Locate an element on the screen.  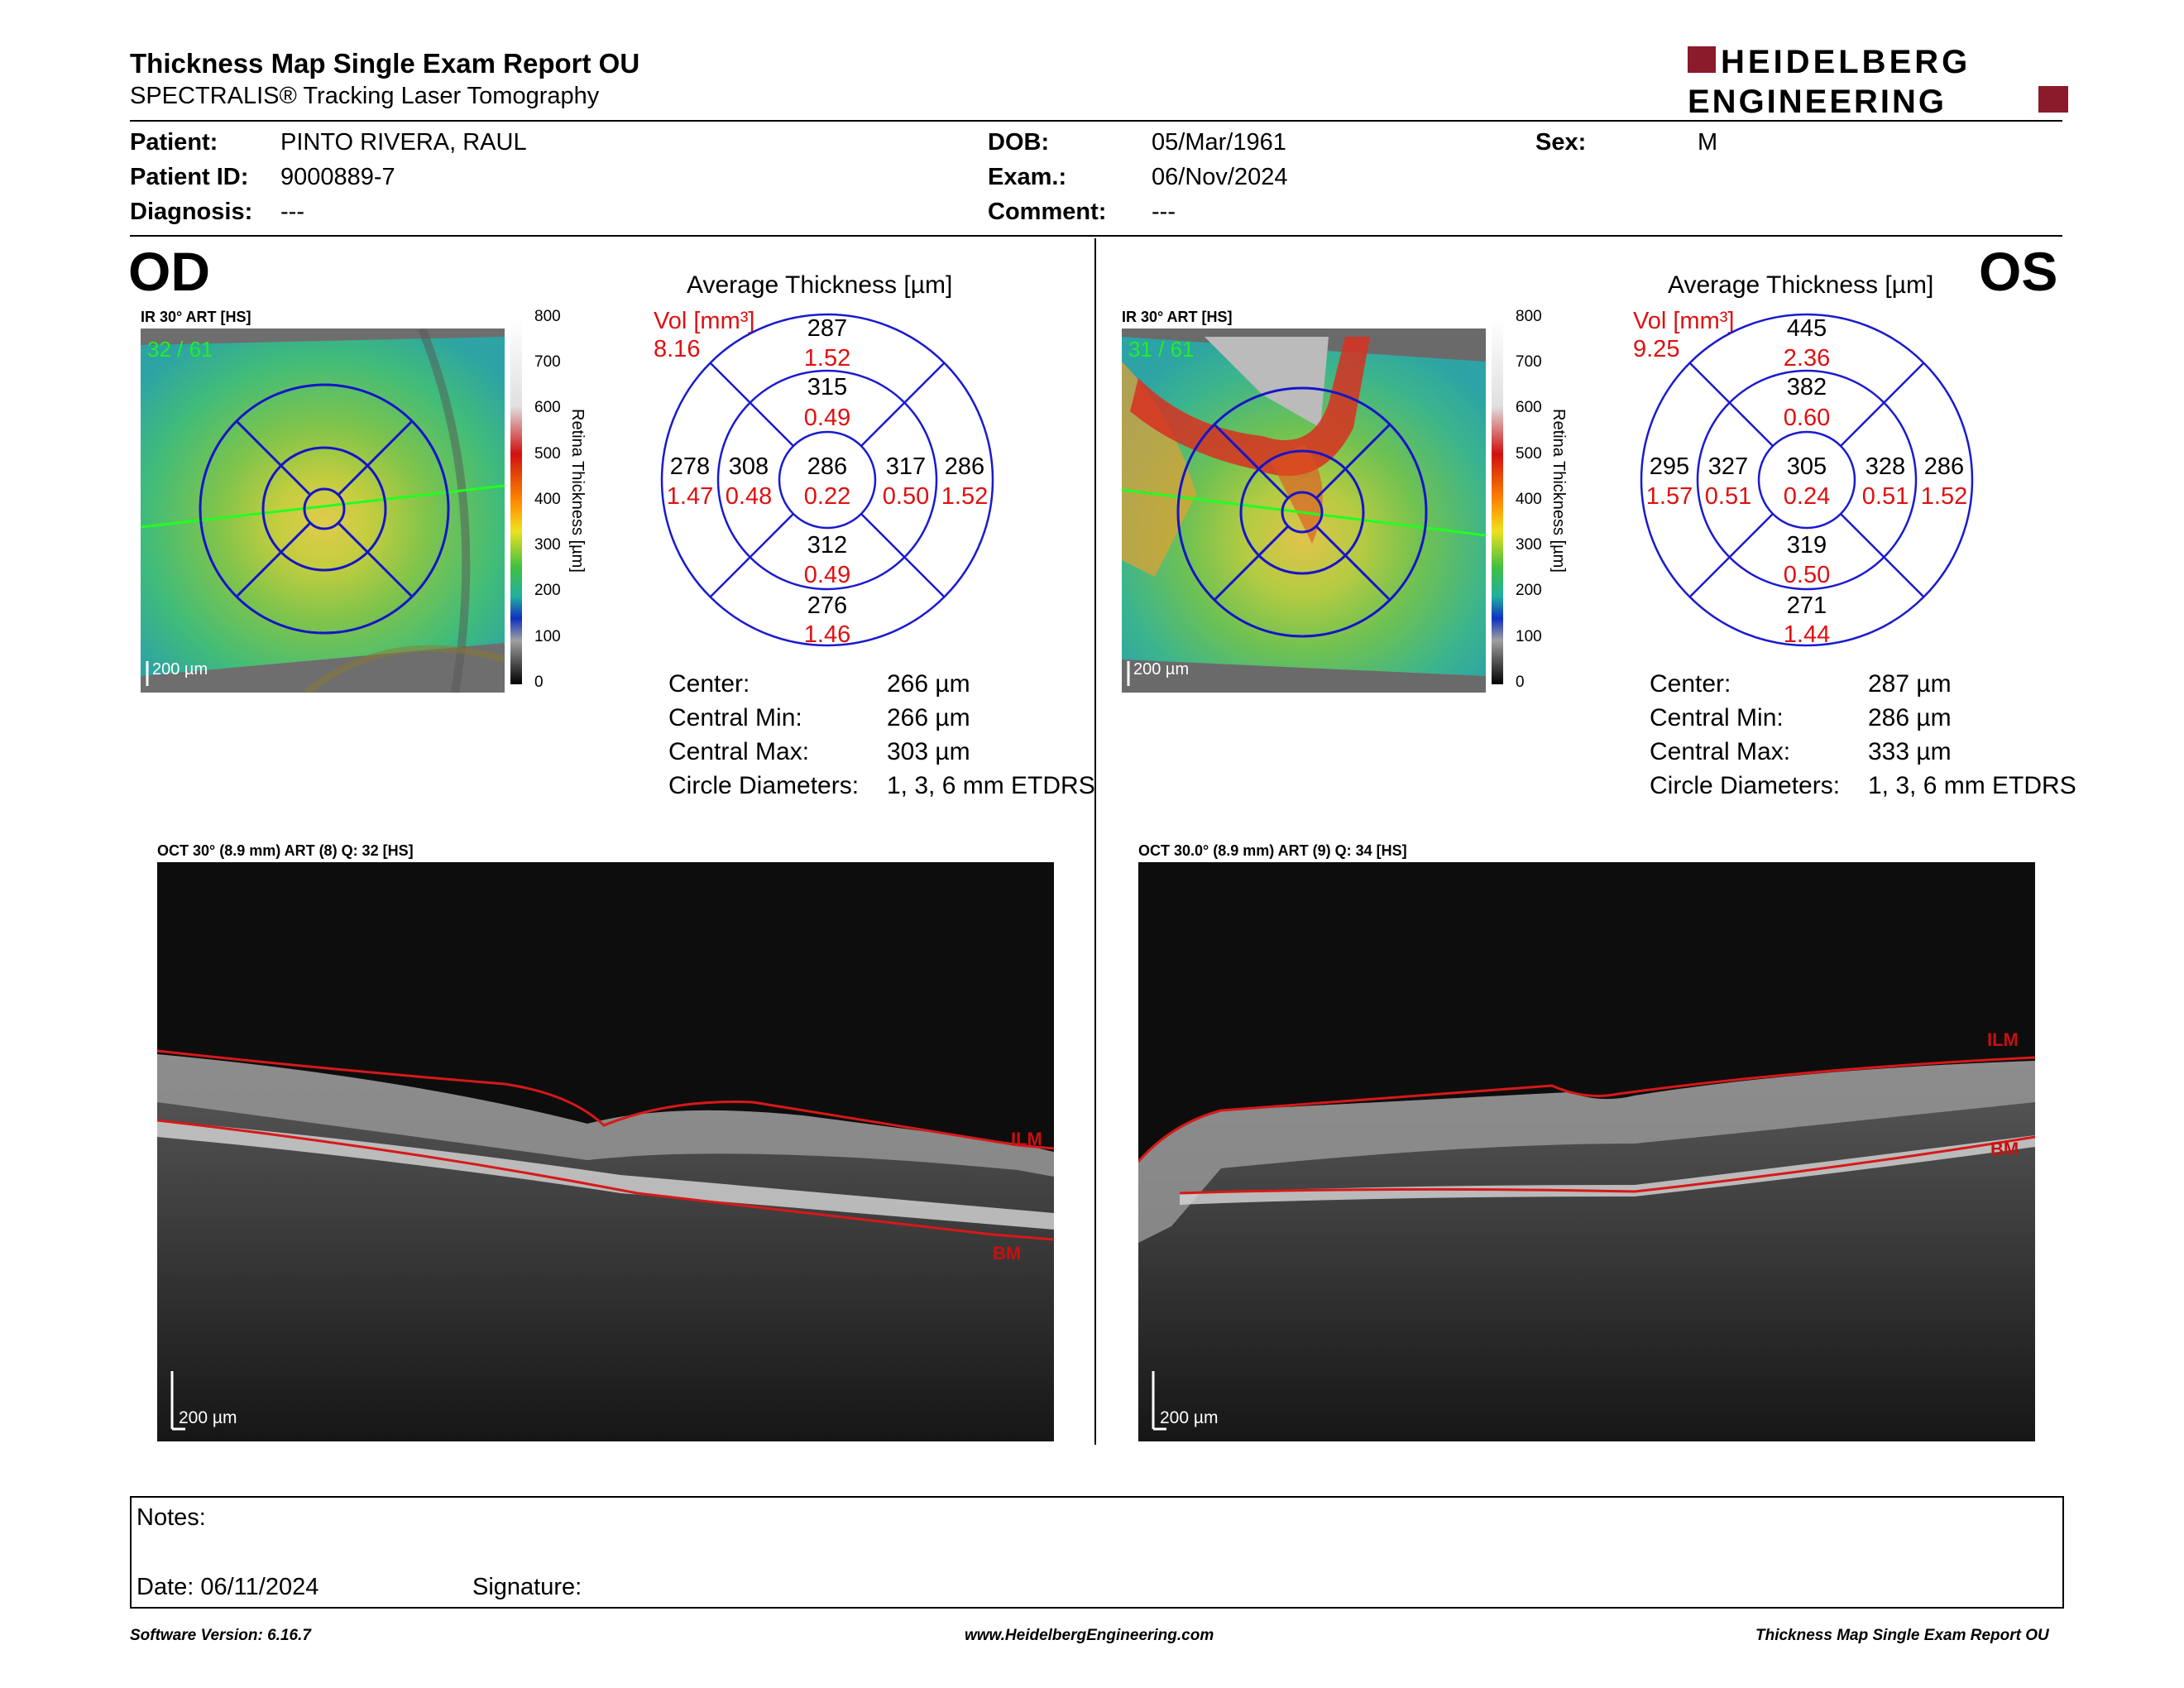
report-subtitle: SPECTRALIS® Tracking Laser Tomography is located at coordinates (365, 96).